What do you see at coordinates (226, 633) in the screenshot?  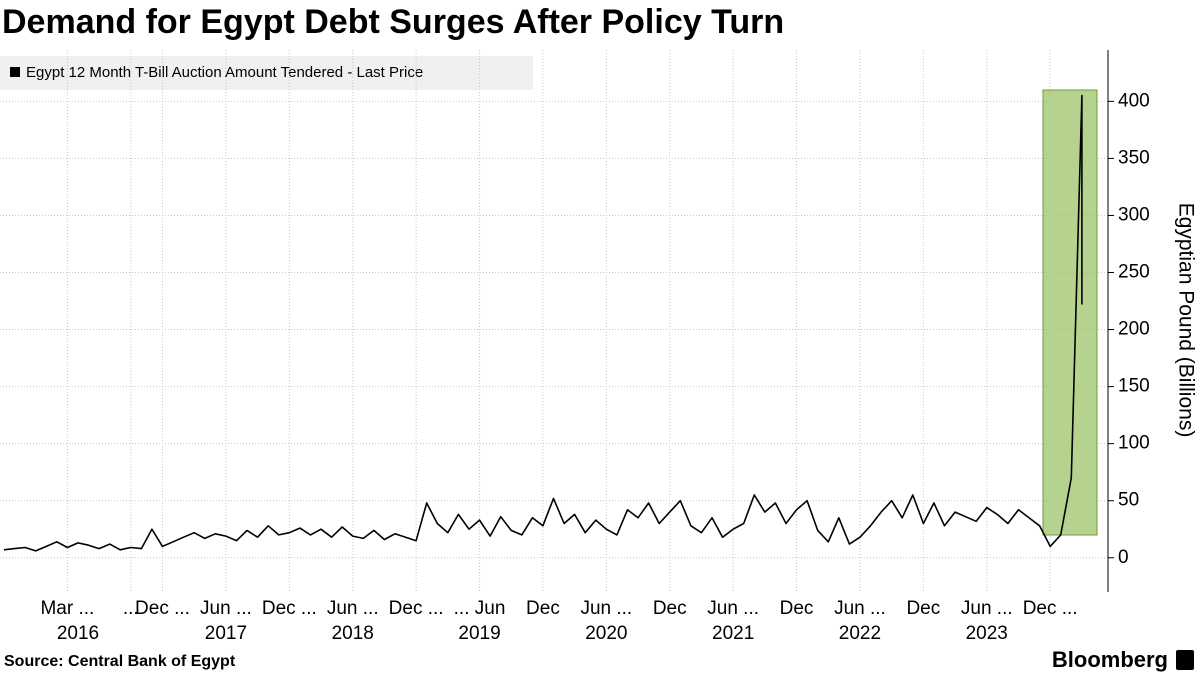 I see `x-group-label: 2017` at bounding box center [226, 633].